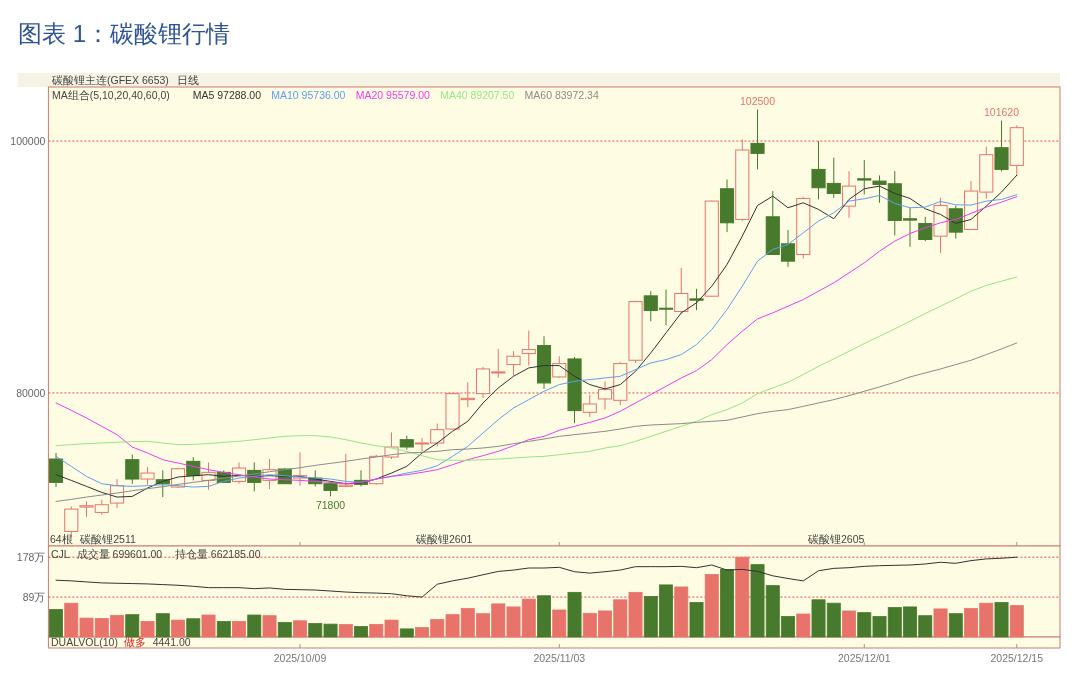 Image resolution: width=1080 pixels, height=700 pixels. What do you see at coordinates (393, 94) in the screenshot?
I see `text: MA20 95579.00` at bounding box center [393, 94].